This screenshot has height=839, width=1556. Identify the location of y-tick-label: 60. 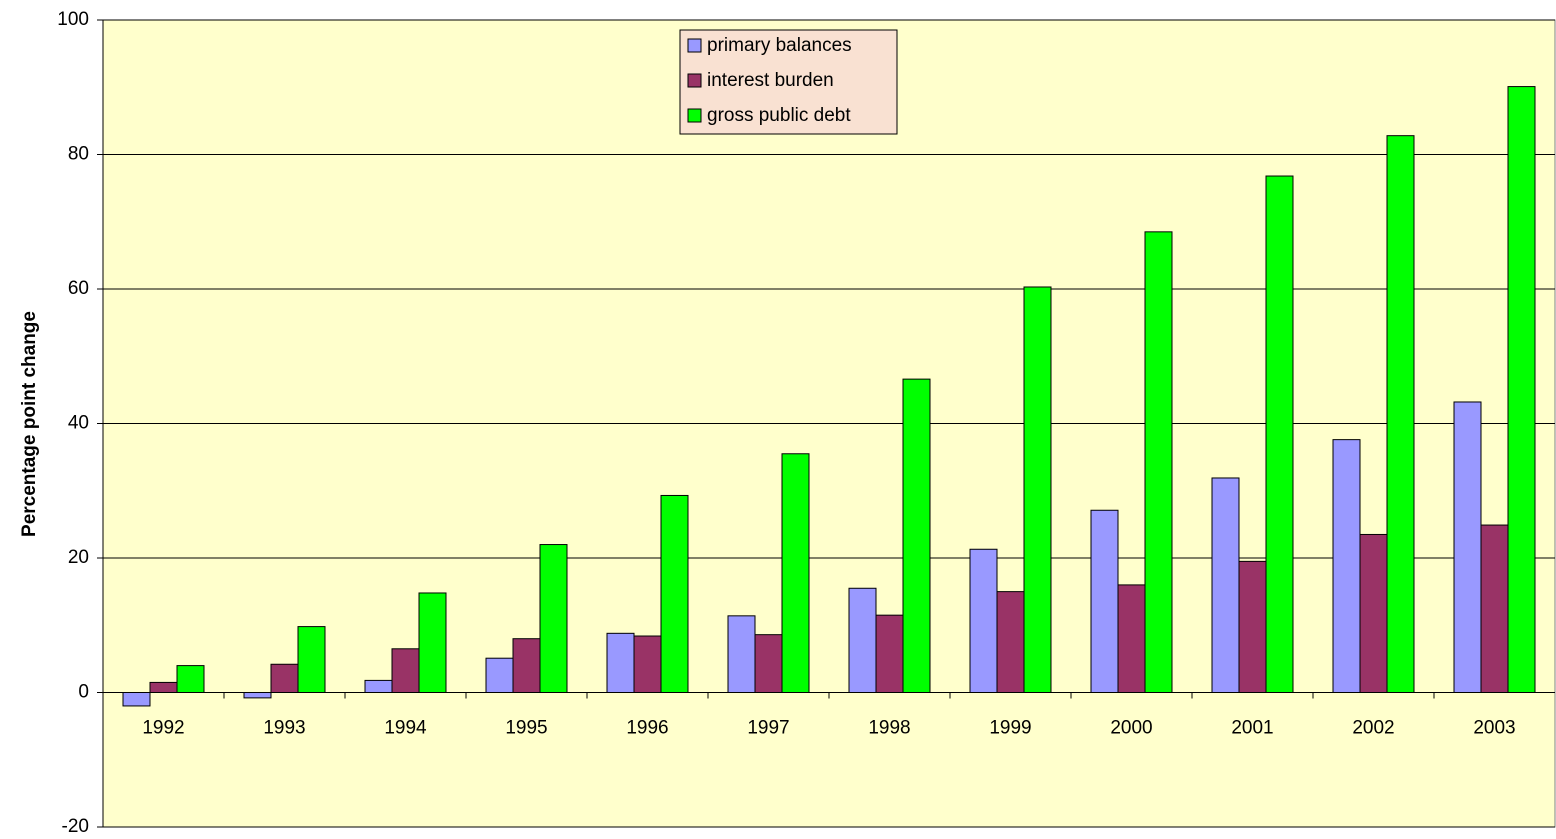
(78, 288).